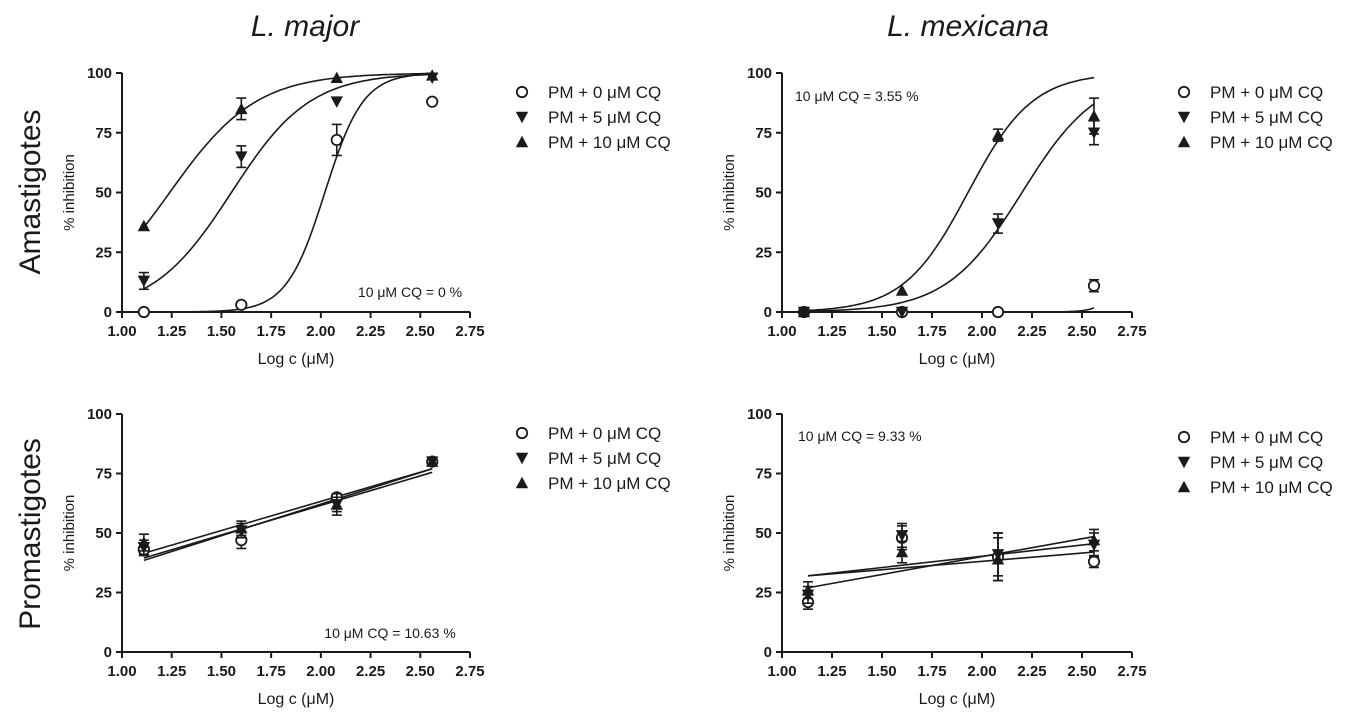  Describe the element at coordinates (389, 633) in the screenshot. I see `chart-annotation: 10 μM CQ = 10.63 %` at that location.